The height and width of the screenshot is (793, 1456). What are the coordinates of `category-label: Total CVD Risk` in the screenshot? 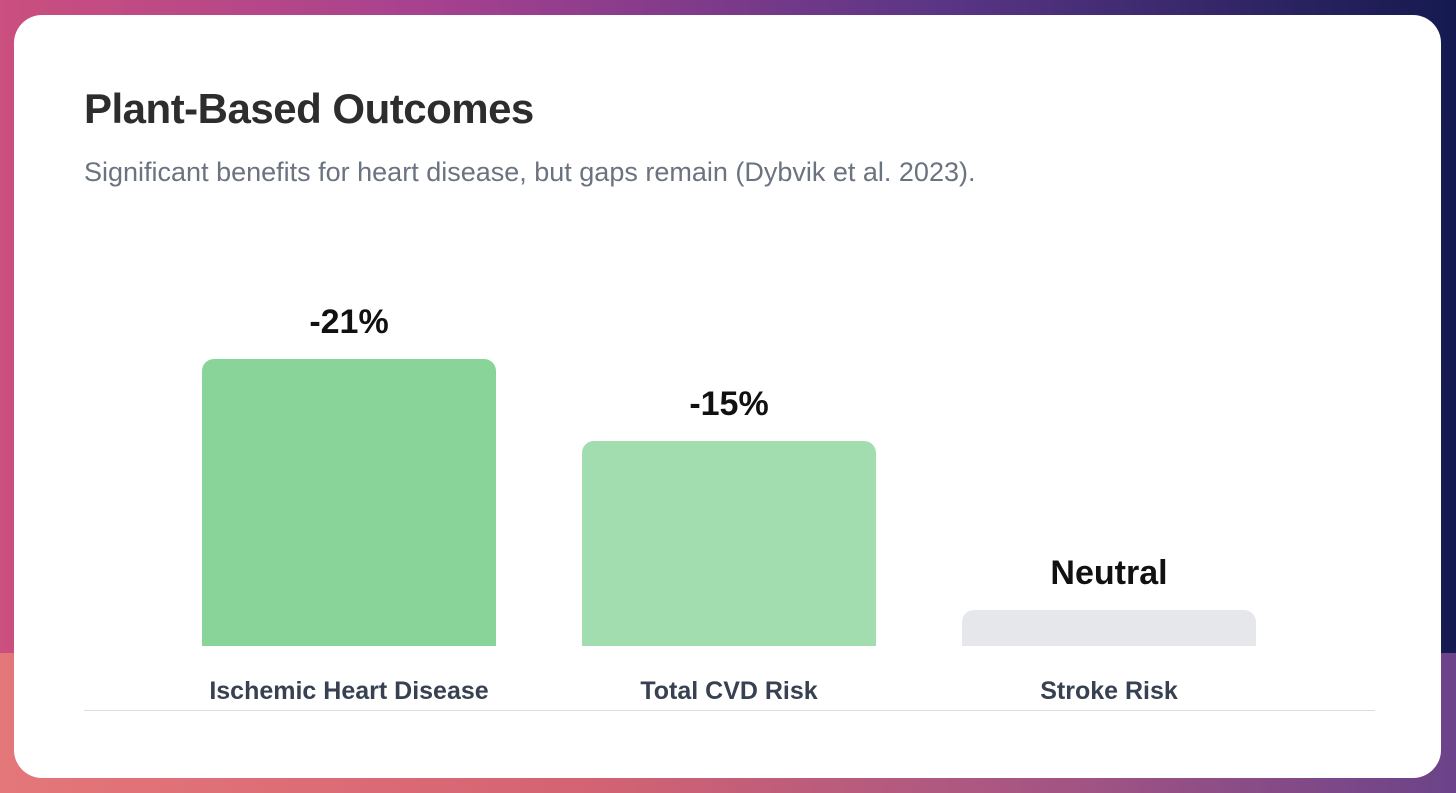 It's located at (729, 691).